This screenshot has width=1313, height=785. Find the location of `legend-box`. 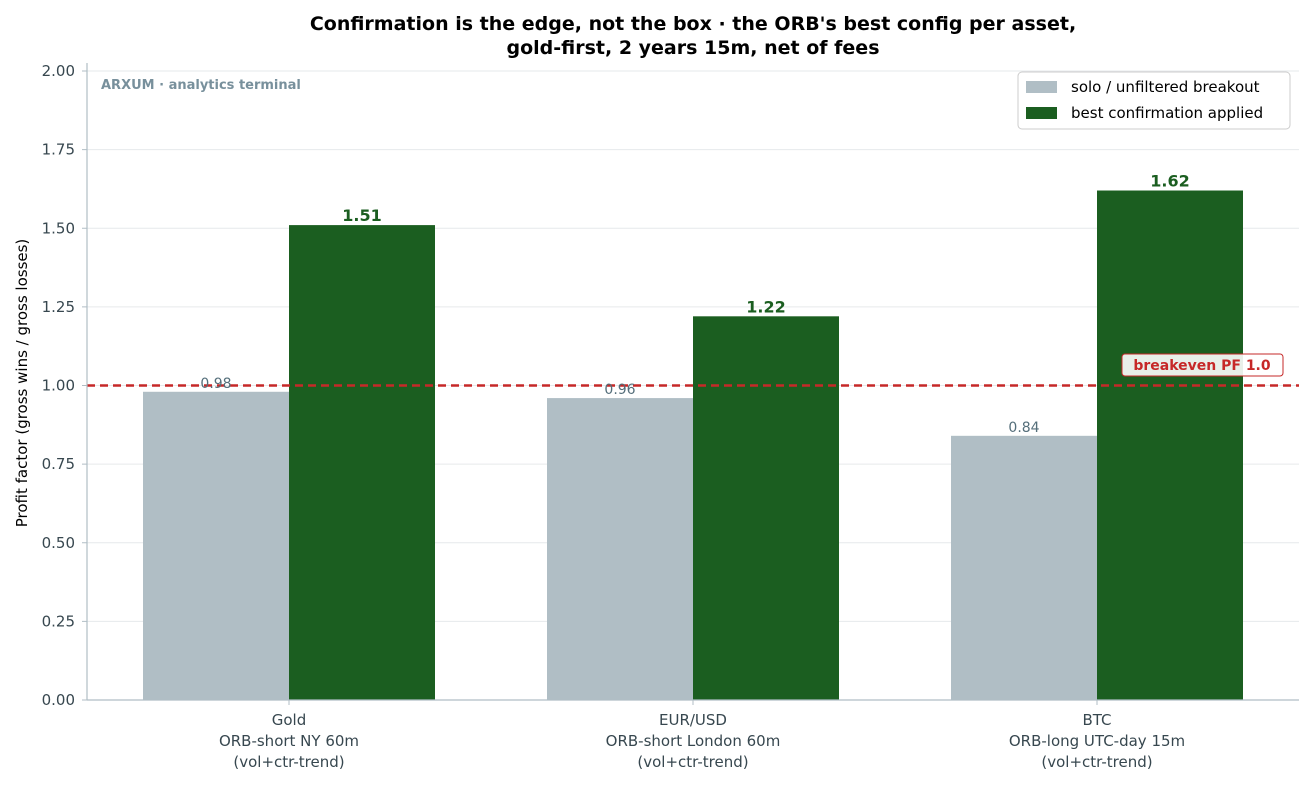

legend-box is located at coordinates (1154, 100).